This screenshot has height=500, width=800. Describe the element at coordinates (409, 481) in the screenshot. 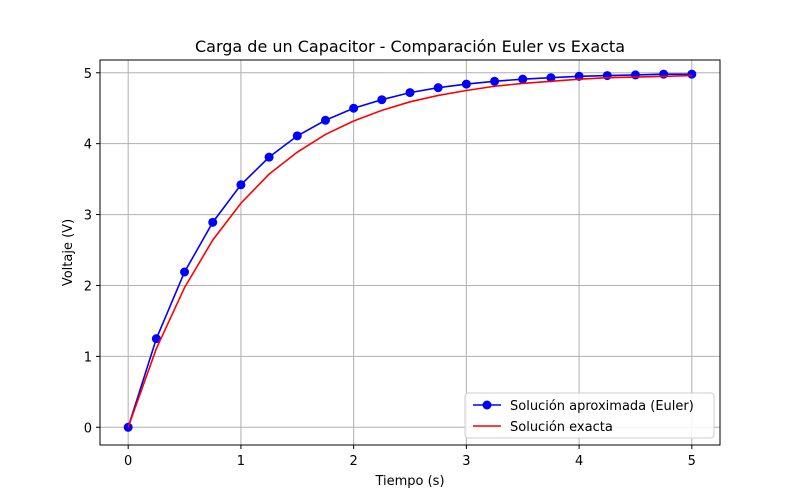

I see `x-axis-label: Tiempo (s)` at that location.